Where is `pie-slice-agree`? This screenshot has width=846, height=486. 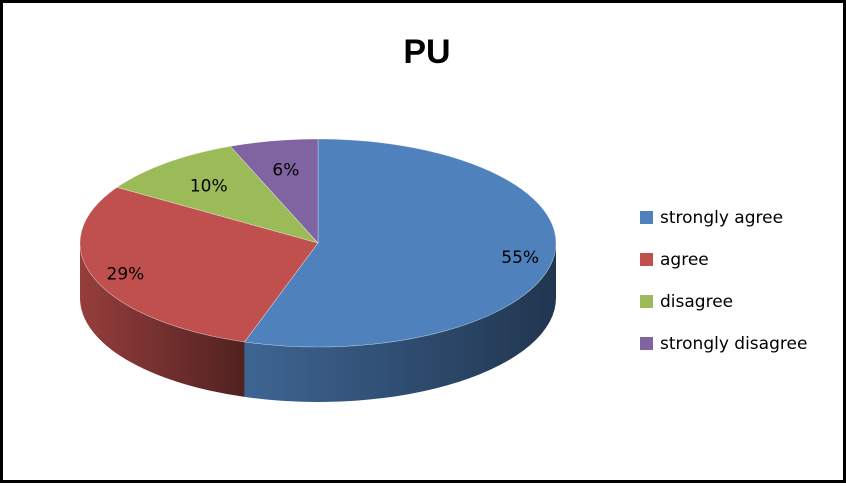 pie-slice-agree is located at coordinates (199, 264).